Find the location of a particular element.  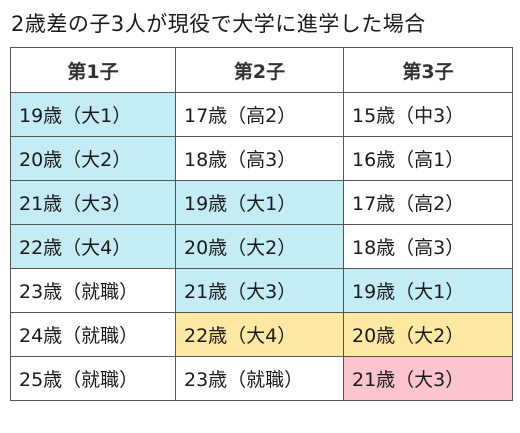

page-title: 2歳差の子3人が現役で大学に進学した場合 is located at coordinates (218, 24).